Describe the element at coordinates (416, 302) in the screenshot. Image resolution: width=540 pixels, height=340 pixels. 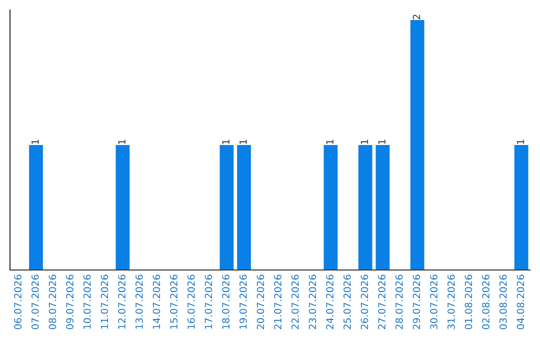
I see `x-tick-label: 29.07.2026` at that location.